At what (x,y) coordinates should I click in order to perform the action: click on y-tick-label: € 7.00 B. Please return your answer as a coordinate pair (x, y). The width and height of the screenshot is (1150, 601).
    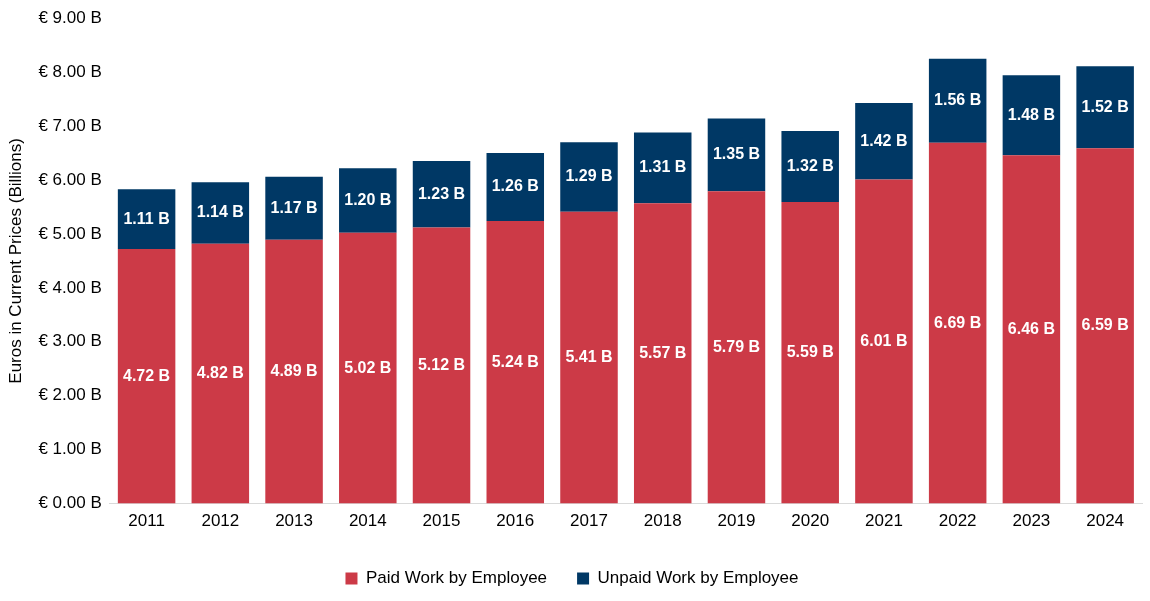
    Looking at the image, I should click on (70, 125).